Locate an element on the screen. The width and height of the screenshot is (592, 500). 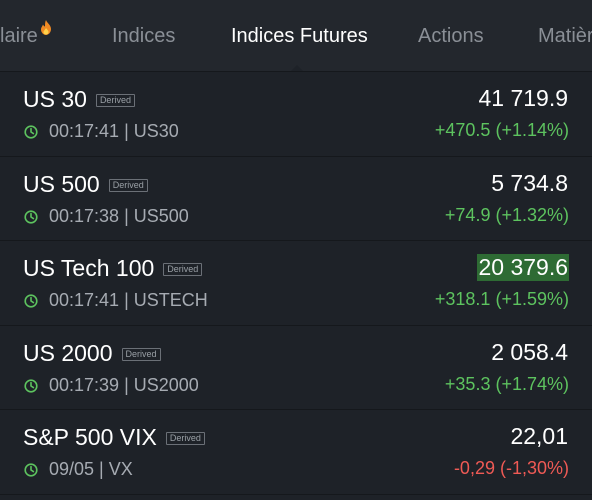
instrument-price: 5 734.8 is located at coordinates (529, 182).